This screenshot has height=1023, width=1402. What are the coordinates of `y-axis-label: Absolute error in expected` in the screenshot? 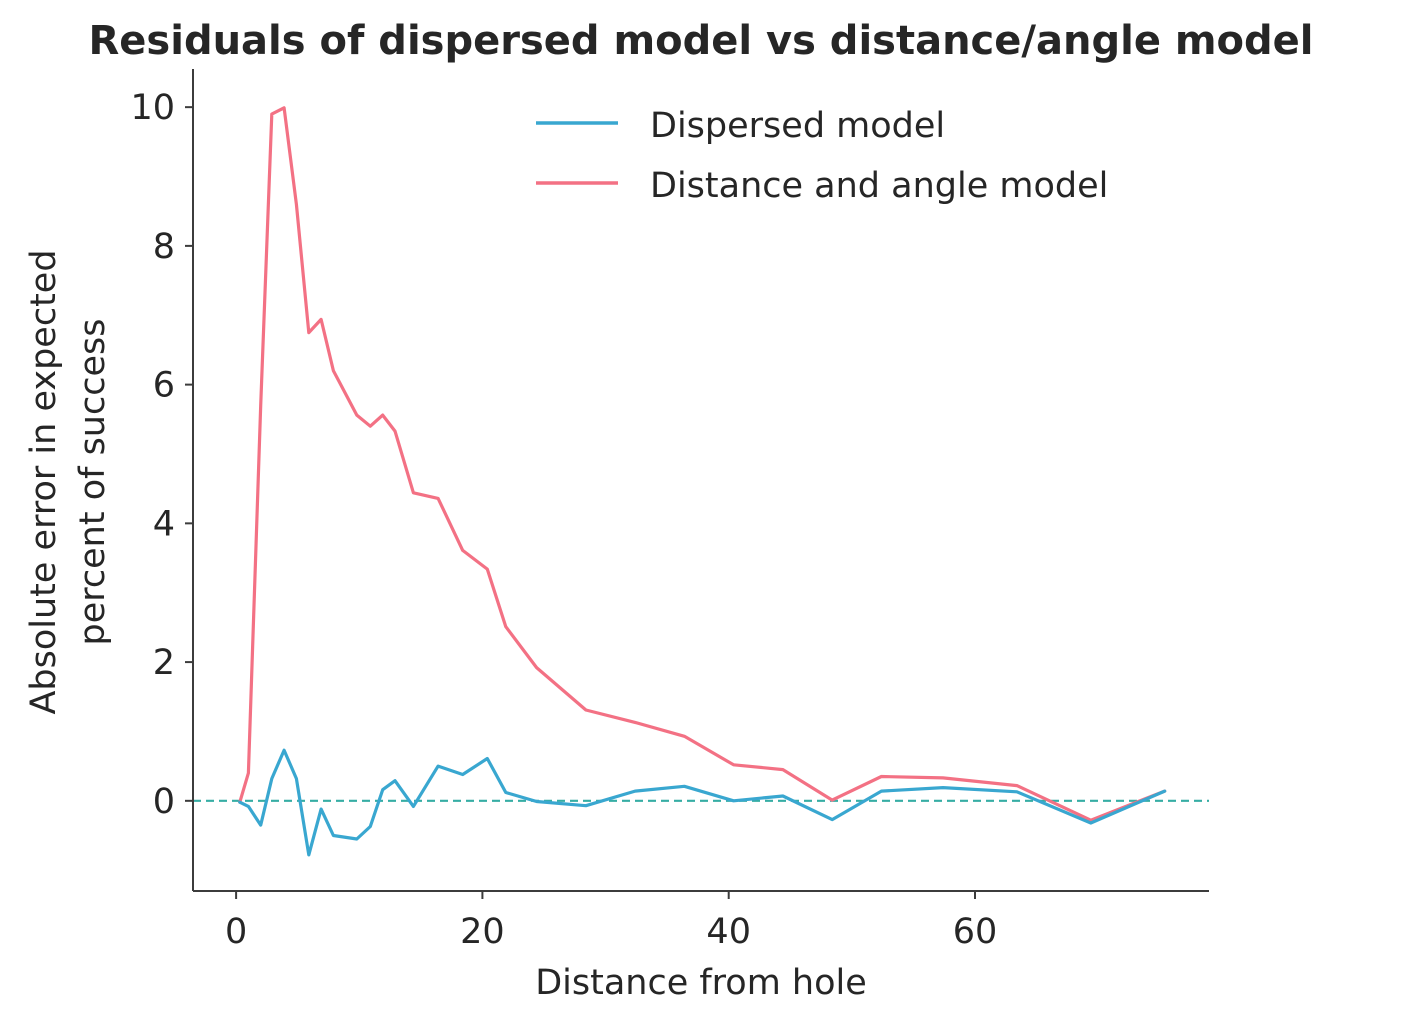 It's located at (44, 481).